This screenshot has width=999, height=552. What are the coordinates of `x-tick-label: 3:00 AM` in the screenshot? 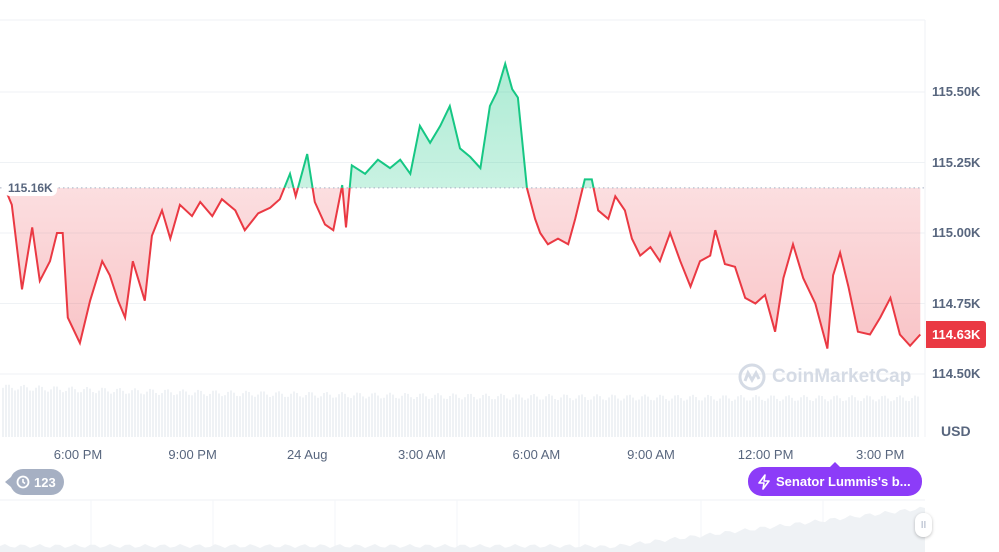 It's located at (421, 454).